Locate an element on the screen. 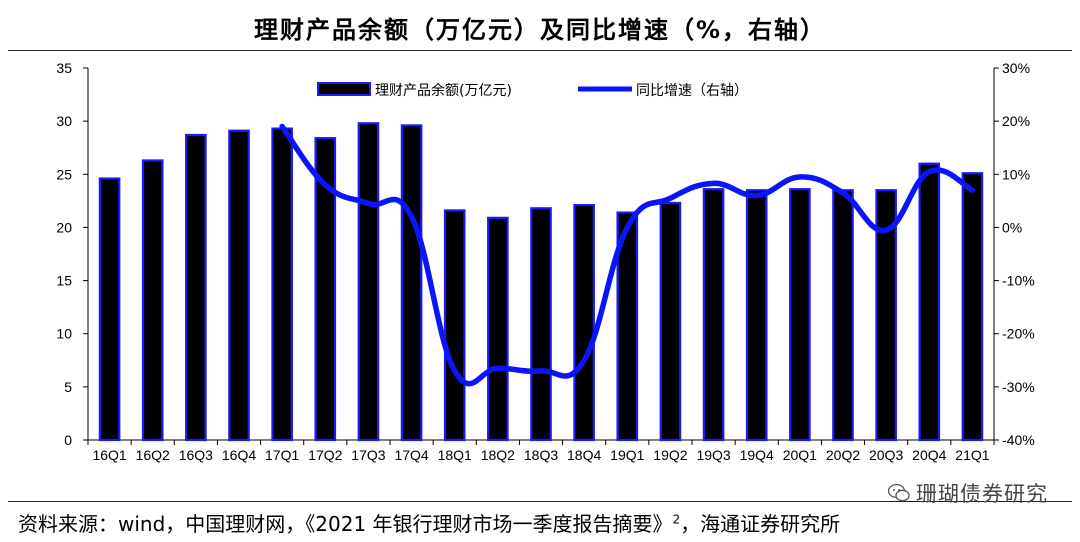 Image resolution: width=1080 pixels, height=542 pixels. chart-title: 理财产品余额（万亿元）及同比增速（%，右轴） is located at coordinates (540, 30).